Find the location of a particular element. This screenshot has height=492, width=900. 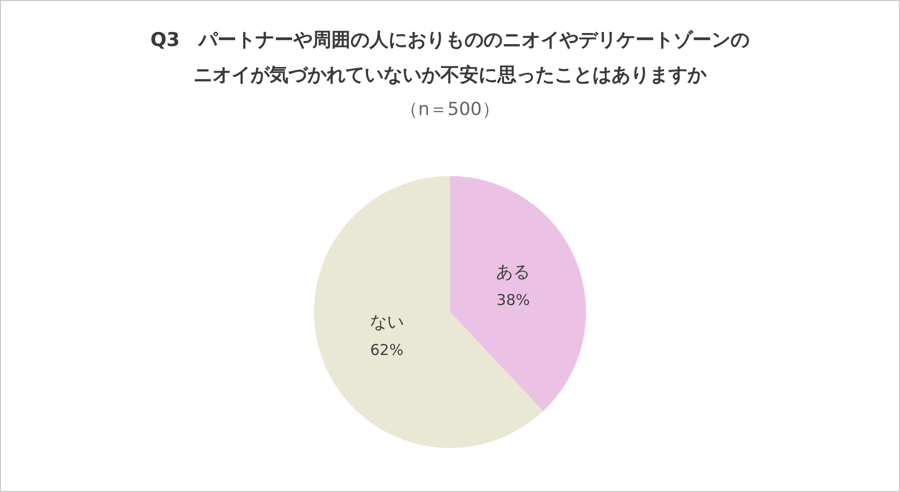

slice-label: ある is located at coordinates (513, 272).